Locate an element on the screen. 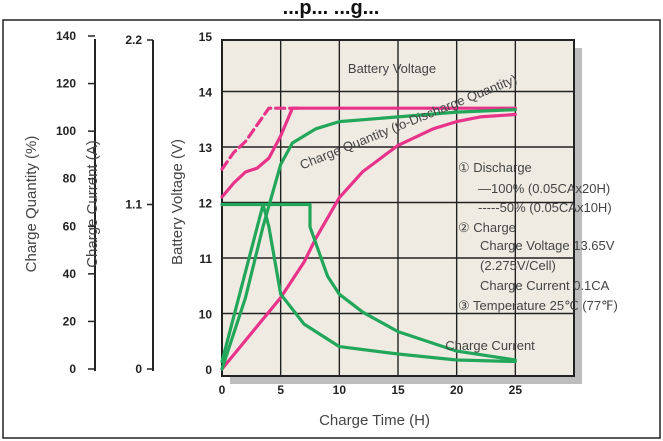  x-axis-label: Charge Time (H) is located at coordinates (374, 420).